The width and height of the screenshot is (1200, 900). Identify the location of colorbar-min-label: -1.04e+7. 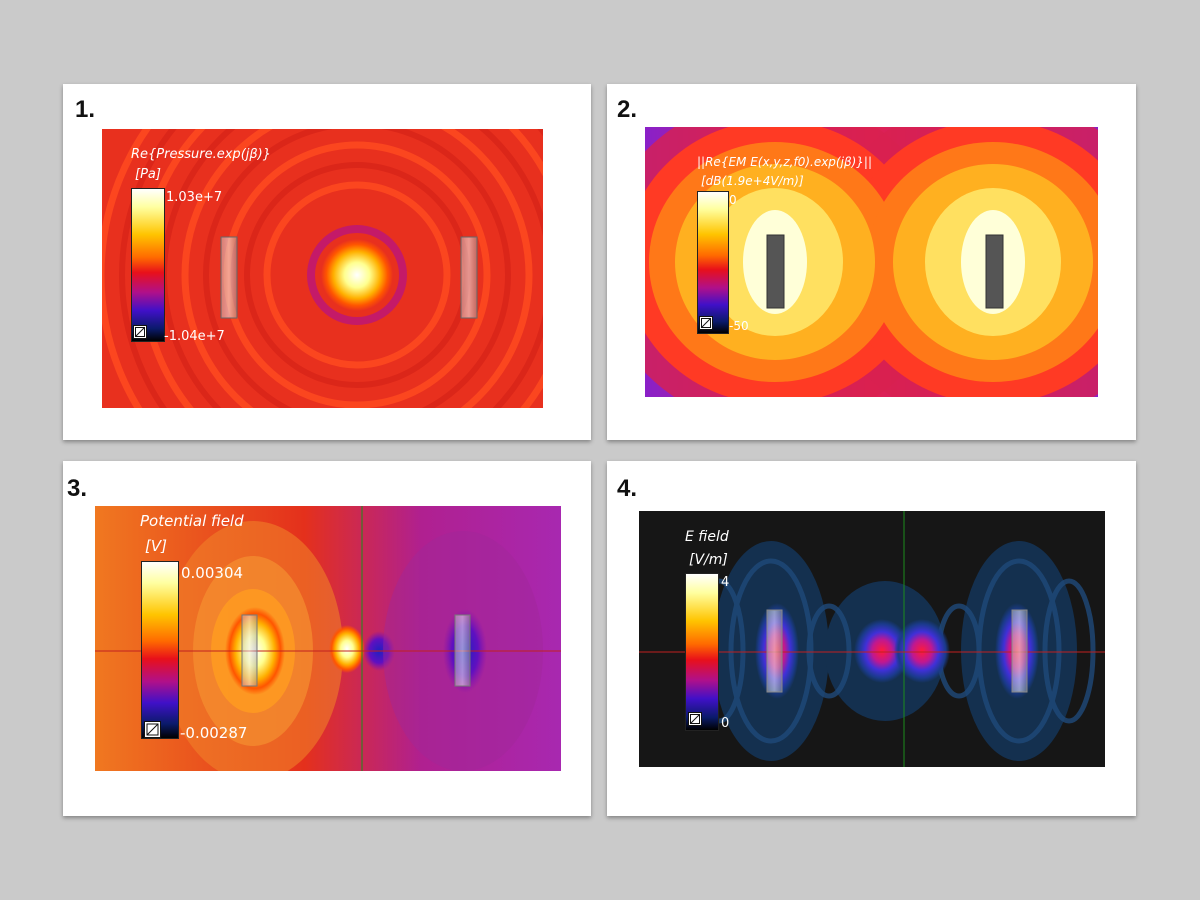
(194, 336).